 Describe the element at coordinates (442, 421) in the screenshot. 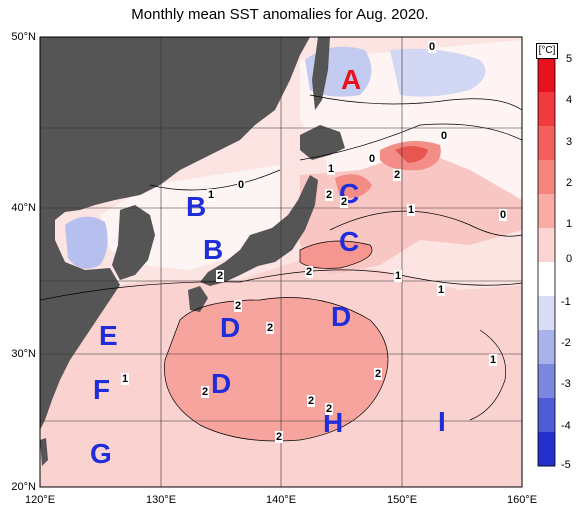

I see `region-label-i: I` at that location.